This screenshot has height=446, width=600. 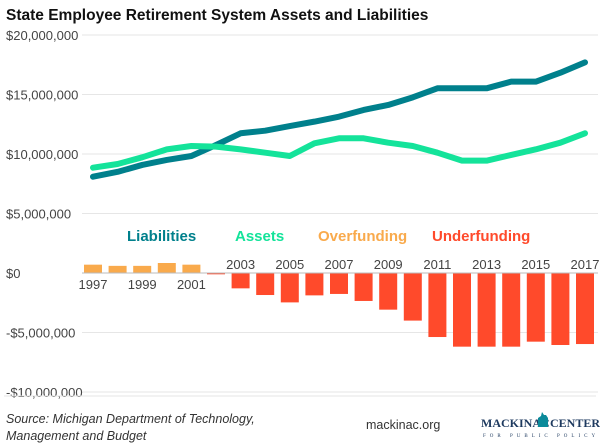 I want to click on logo-text: MACKINAC, so click(x=515, y=423).